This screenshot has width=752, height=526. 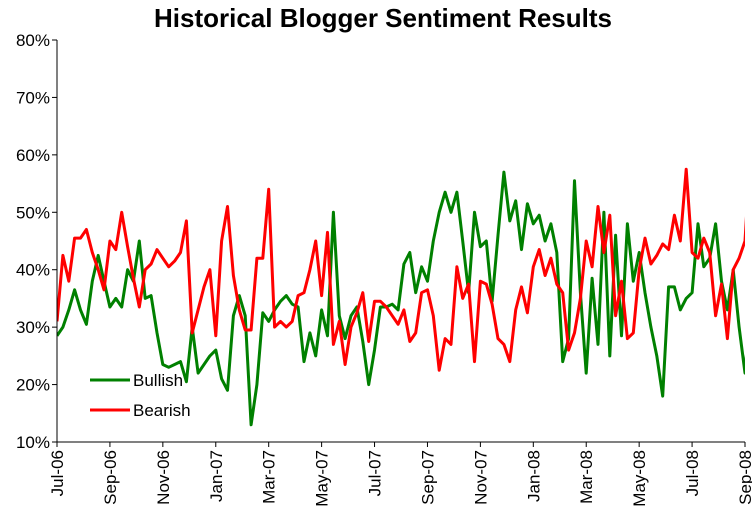 I want to click on y-tick-label: 80%, so click(x=33, y=40).